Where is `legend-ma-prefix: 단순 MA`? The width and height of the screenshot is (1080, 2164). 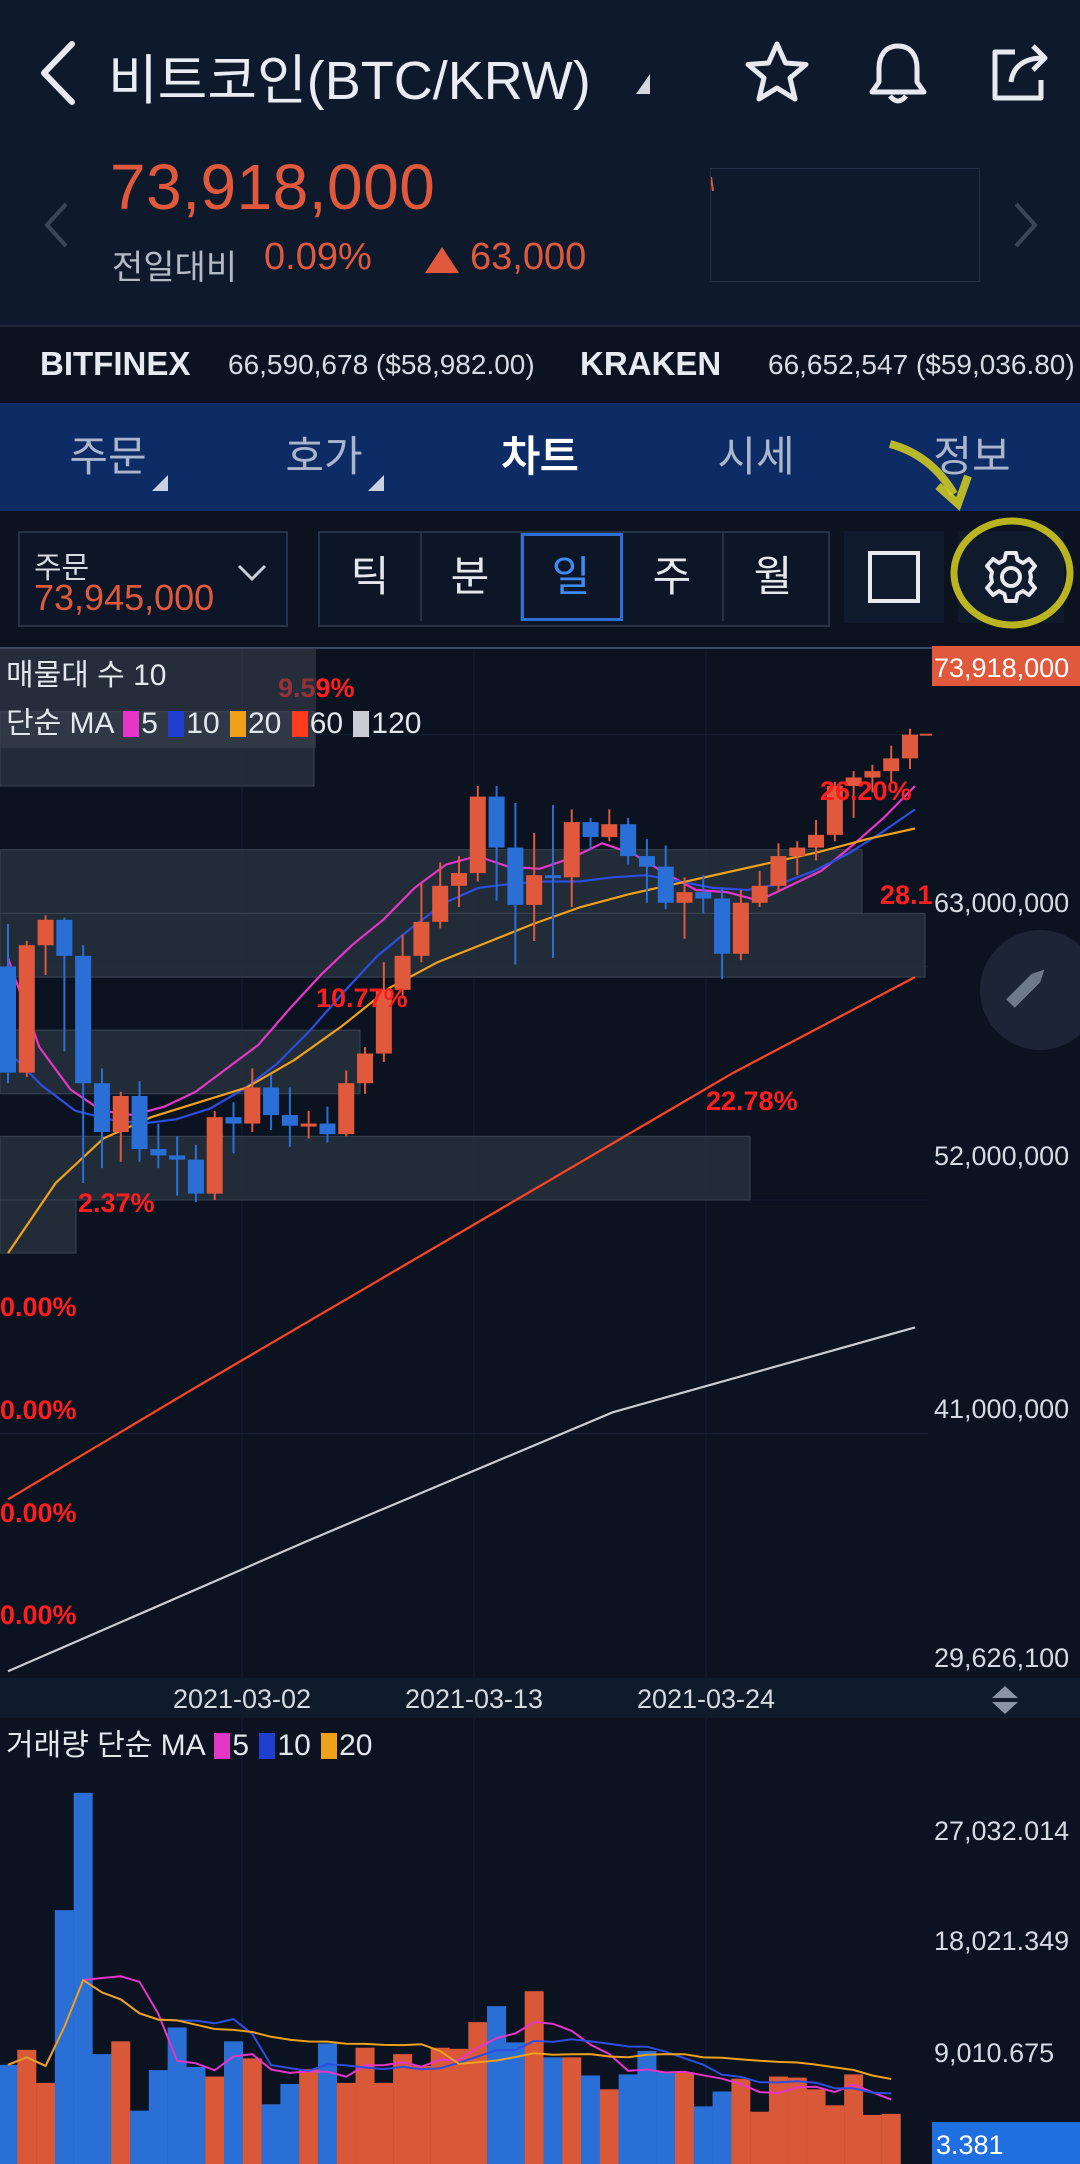 legend-ma-prefix: 단순 MA is located at coordinates (59, 723).